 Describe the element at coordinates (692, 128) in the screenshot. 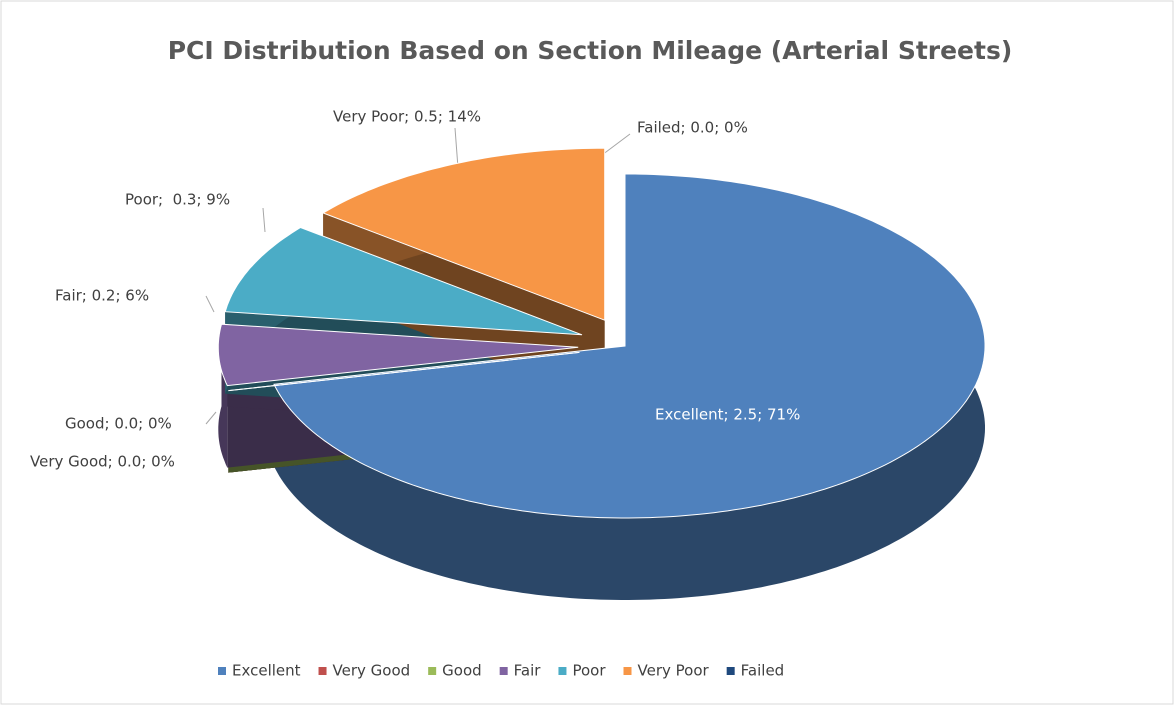

I see `data-label: Failed; 0.0; 0%` at that location.